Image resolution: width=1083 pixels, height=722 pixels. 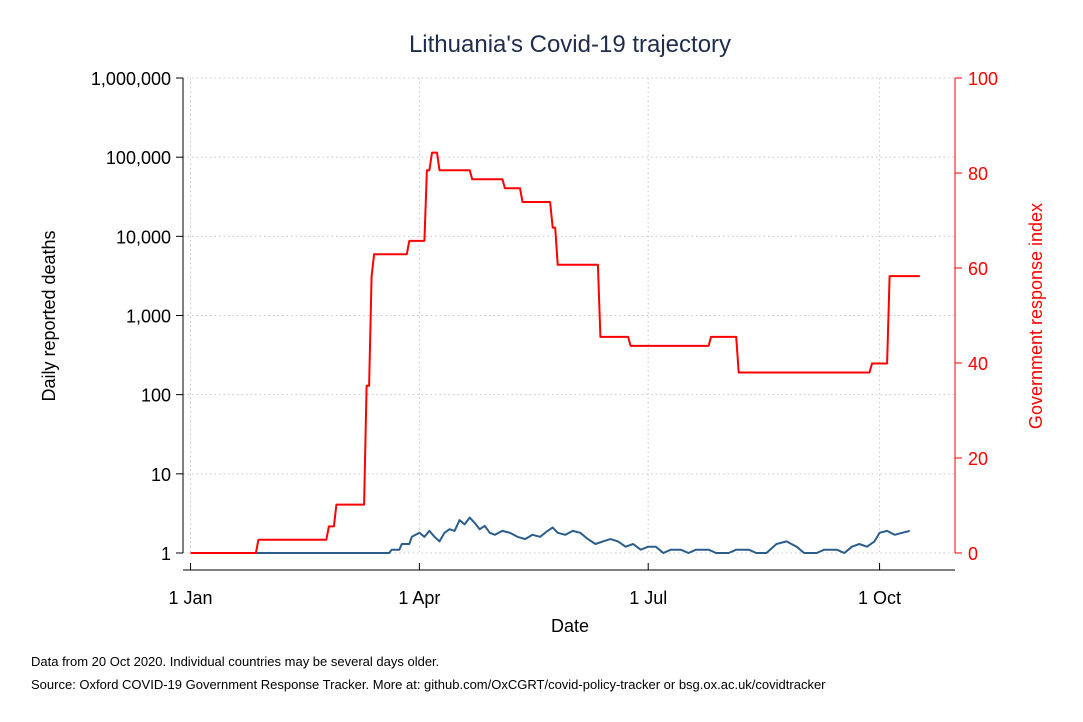 I want to click on y-right-tick-label: 0, so click(x=973, y=554).